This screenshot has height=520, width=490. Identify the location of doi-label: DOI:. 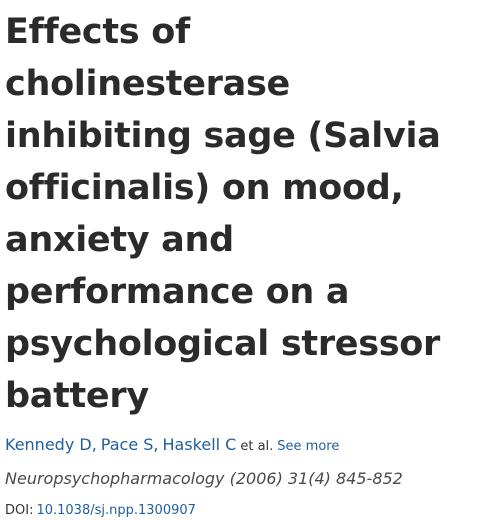
(19, 510).